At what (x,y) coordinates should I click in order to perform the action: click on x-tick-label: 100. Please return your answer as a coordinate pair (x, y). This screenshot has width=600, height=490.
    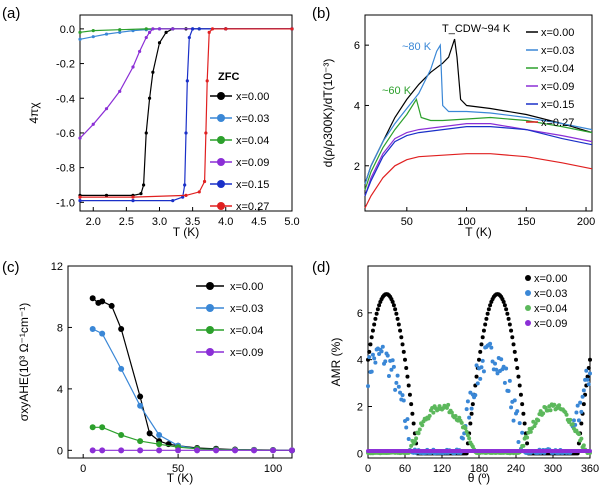
    Looking at the image, I should click on (466, 222).